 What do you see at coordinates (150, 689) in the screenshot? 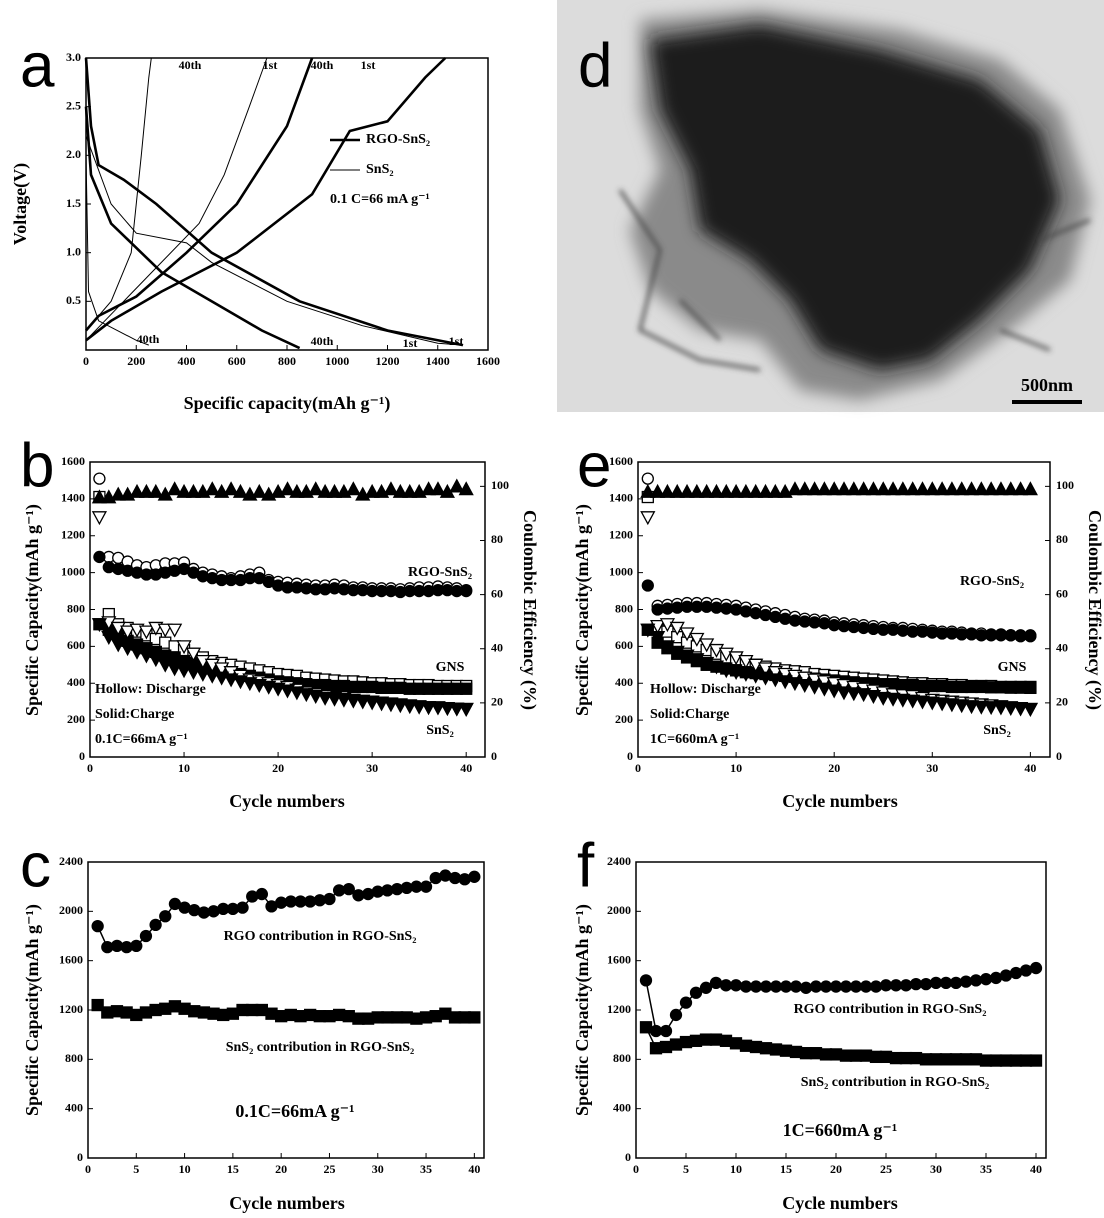
I see `note: Hollow: Discharge` at bounding box center [150, 689].